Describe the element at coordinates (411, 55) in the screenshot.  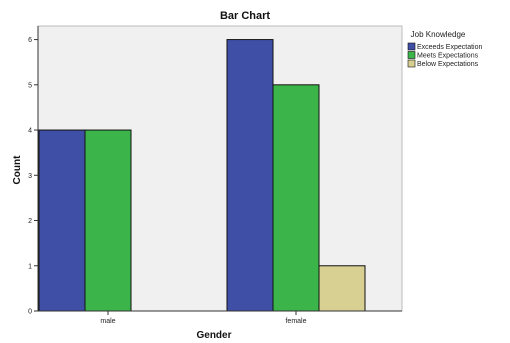
I see `legend-swatch-meets-expectations` at that location.